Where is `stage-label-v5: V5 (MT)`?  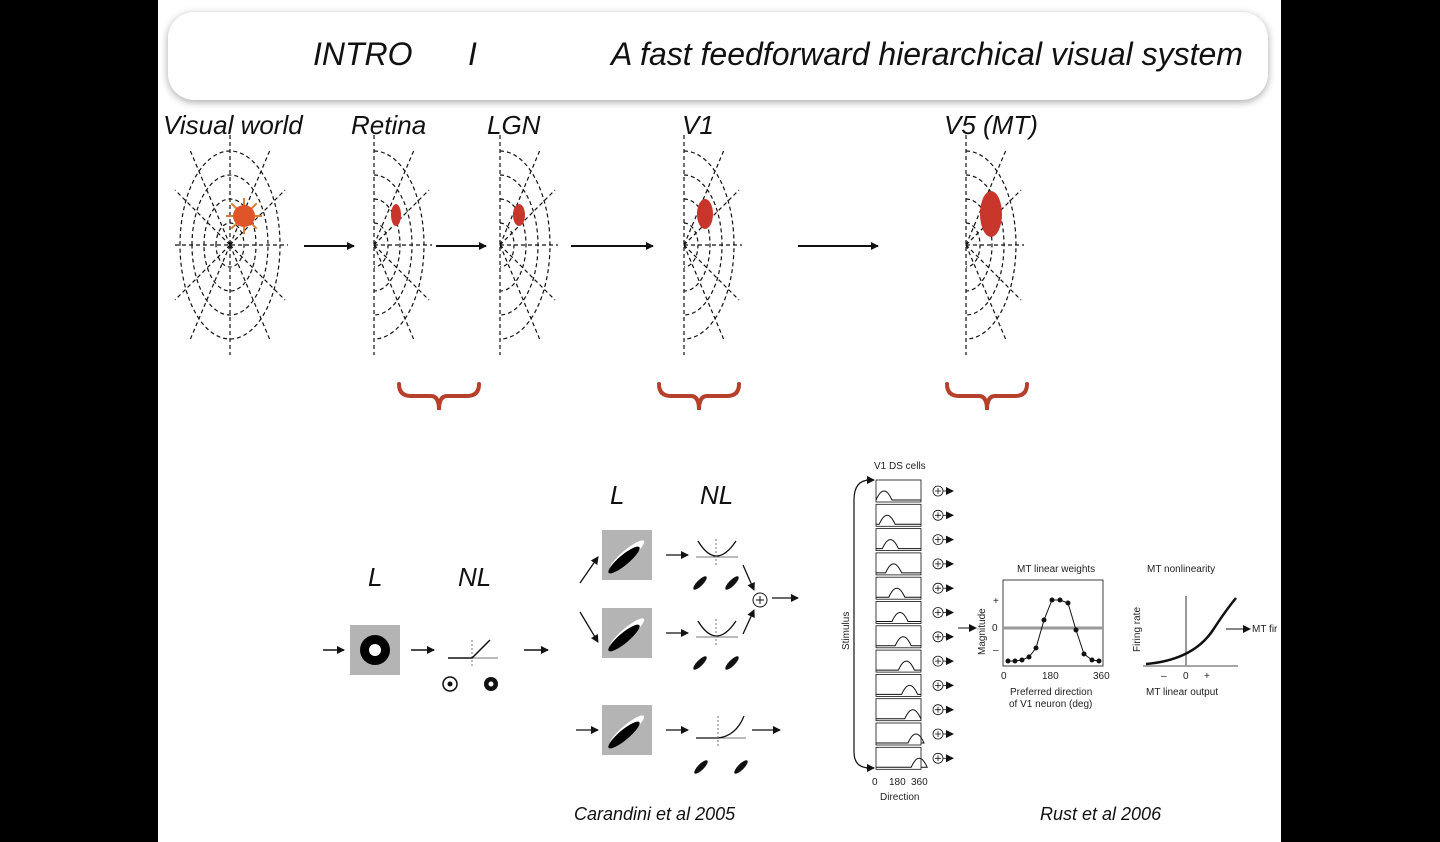 stage-label-v5: V5 (MT) is located at coordinates (991, 125).